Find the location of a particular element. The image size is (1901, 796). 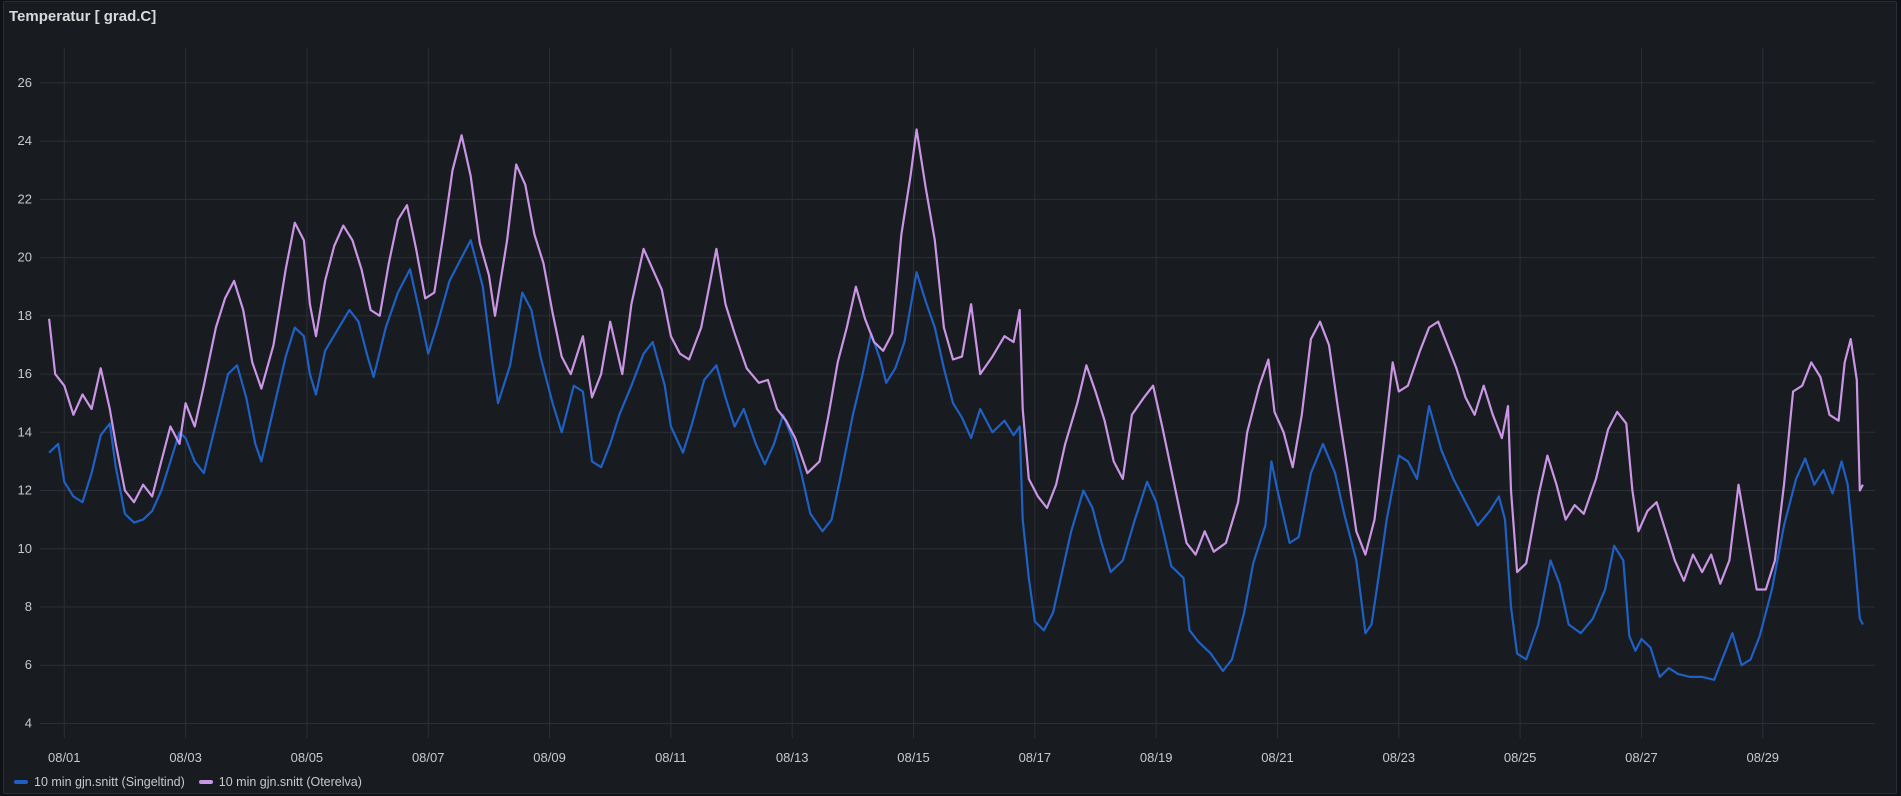

x-tick-label: 08/21 is located at coordinates (1277, 757).